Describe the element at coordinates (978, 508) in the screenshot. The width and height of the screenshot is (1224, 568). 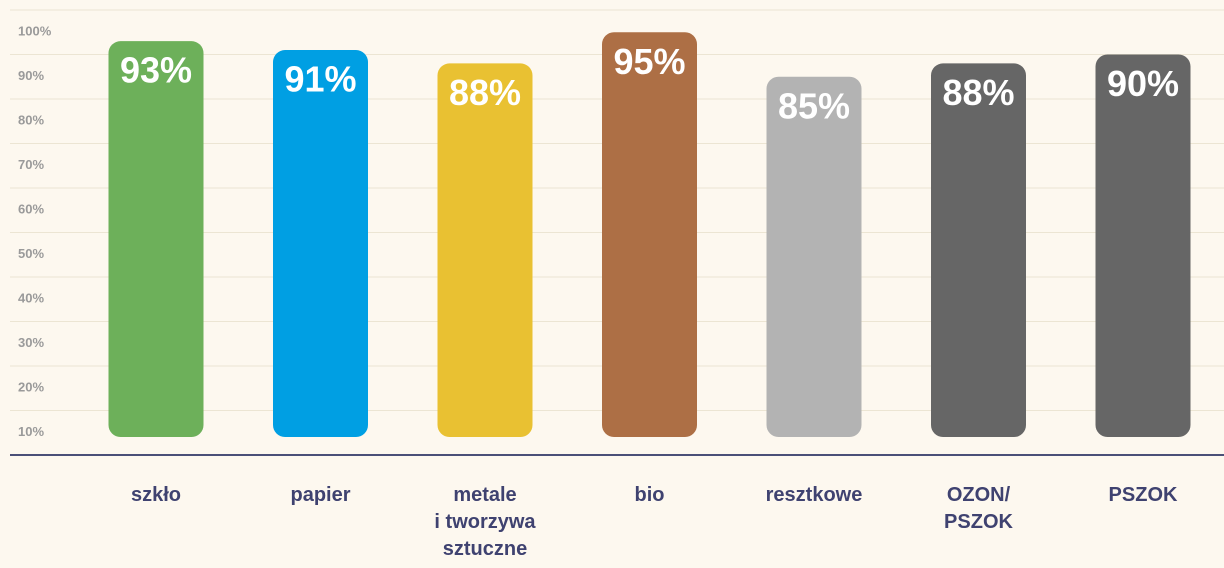
I see `x-tick-label: OZON/ PSZOK` at that location.